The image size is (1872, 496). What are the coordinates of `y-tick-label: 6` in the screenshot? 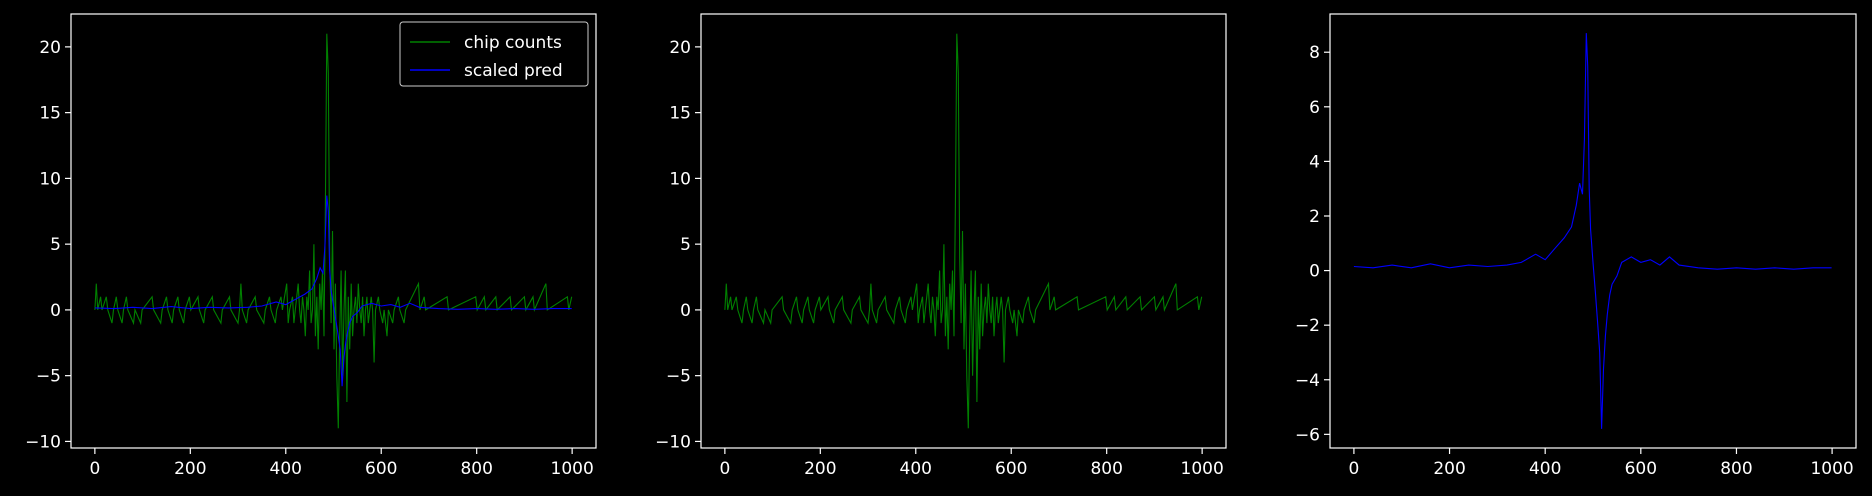 It's located at (1314, 108).